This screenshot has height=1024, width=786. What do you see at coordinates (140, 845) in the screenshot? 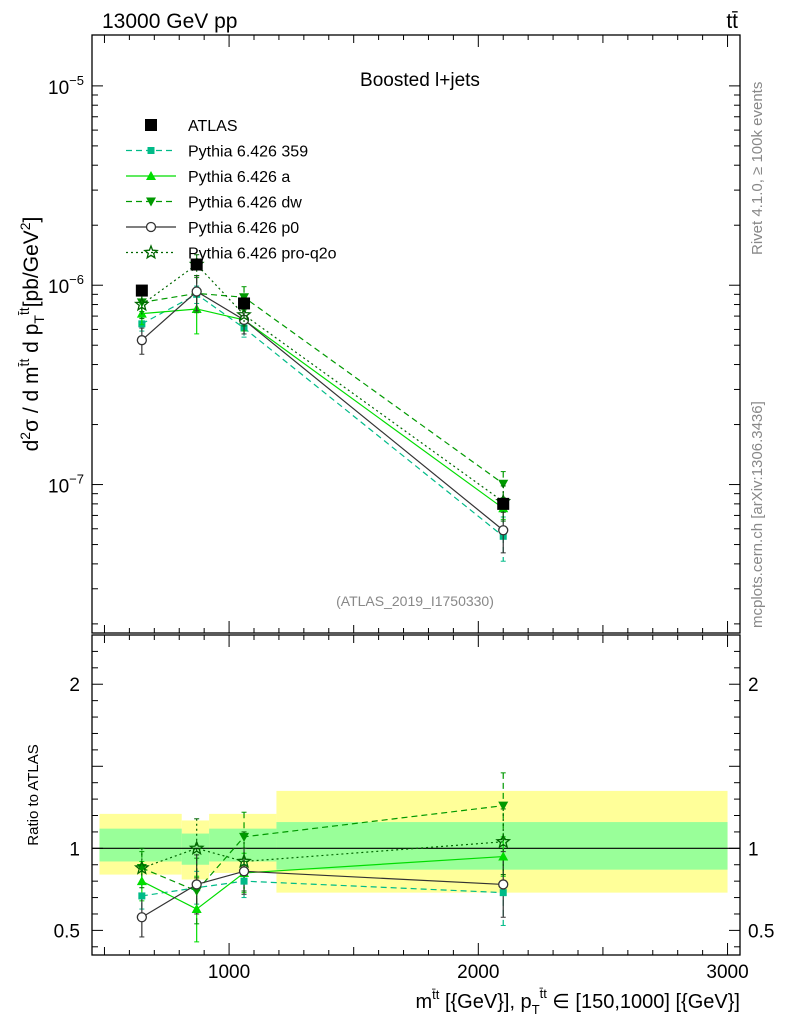
I see `uncertainty-band-inner` at bounding box center [140, 845].